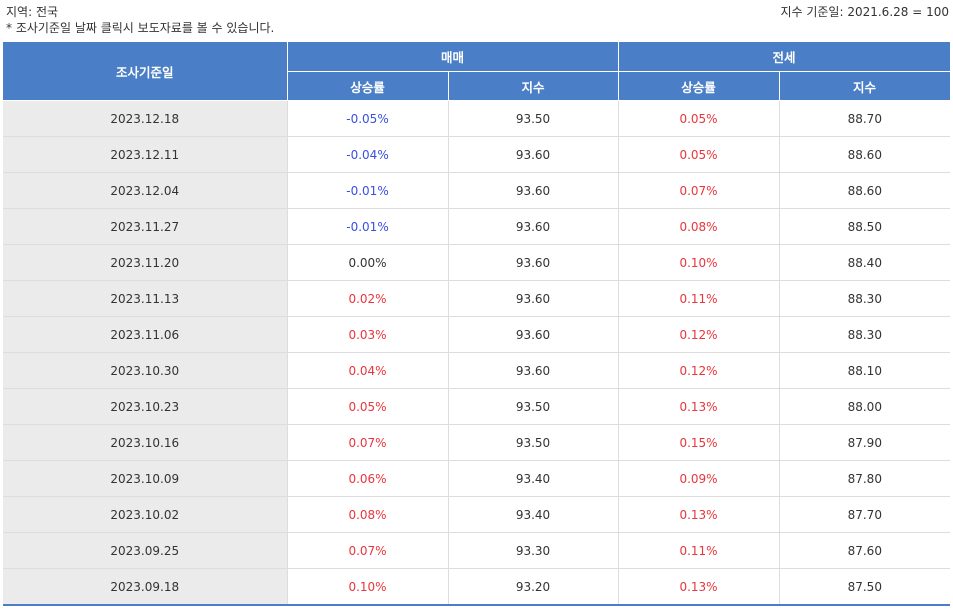 This screenshot has width=953, height=610. I want to click on sale-rate-header: 상승률, so click(367, 86).